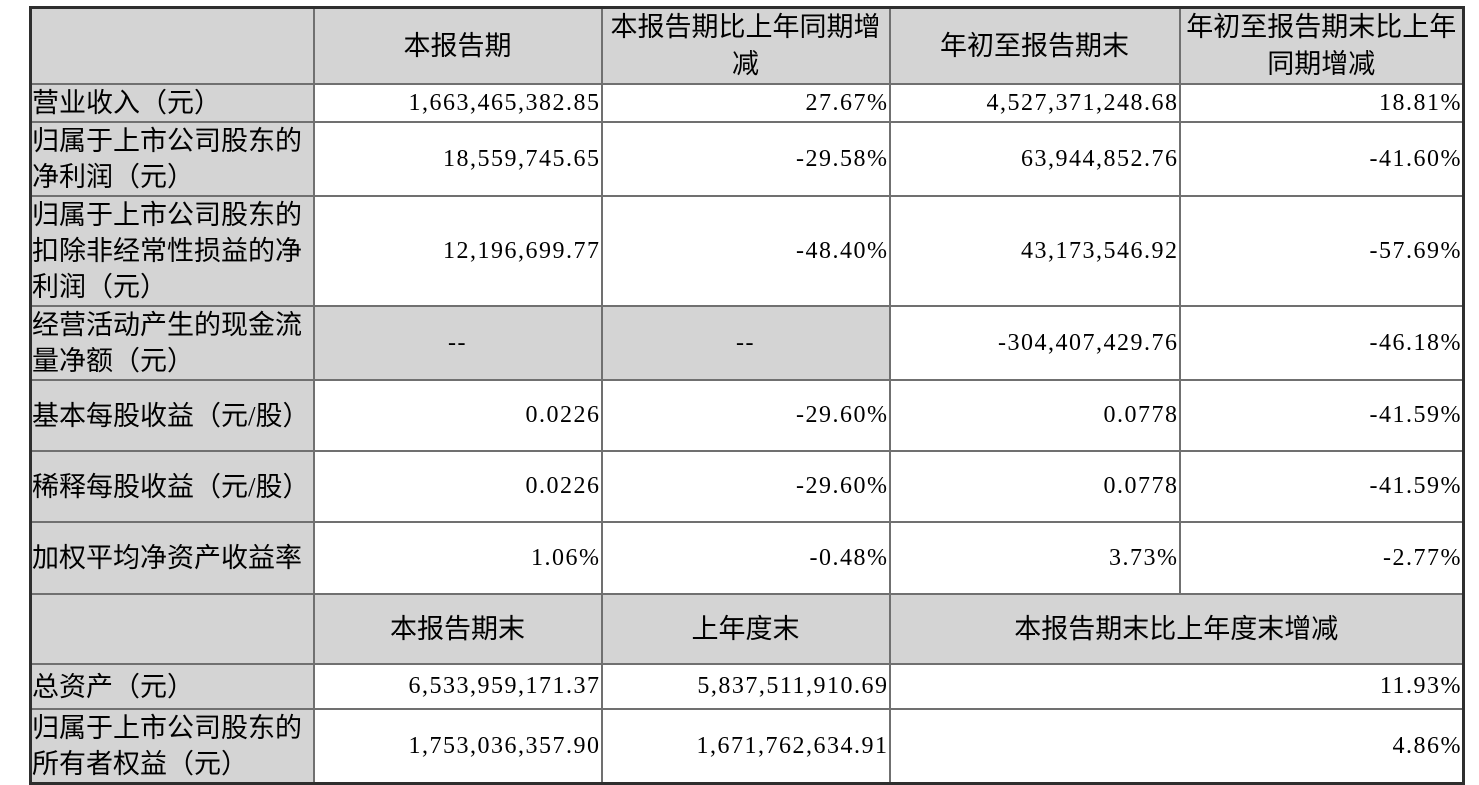 The image size is (1479, 785). Describe the element at coordinates (1321, 159) in the screenshot. I see `value-cell: -41.60%` at that location.